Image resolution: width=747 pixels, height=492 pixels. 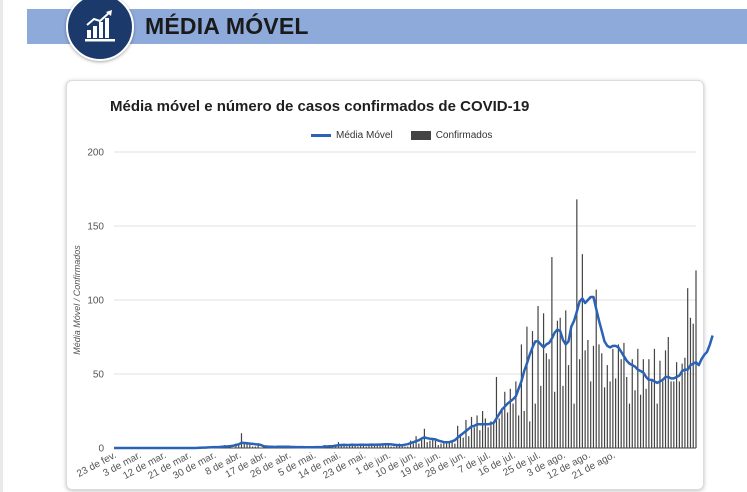 What do you see at coordinates (364, 135) in the screenshot?
I see `legend-item-media-movel: Média Móvel` at bounding box center [364, 135].